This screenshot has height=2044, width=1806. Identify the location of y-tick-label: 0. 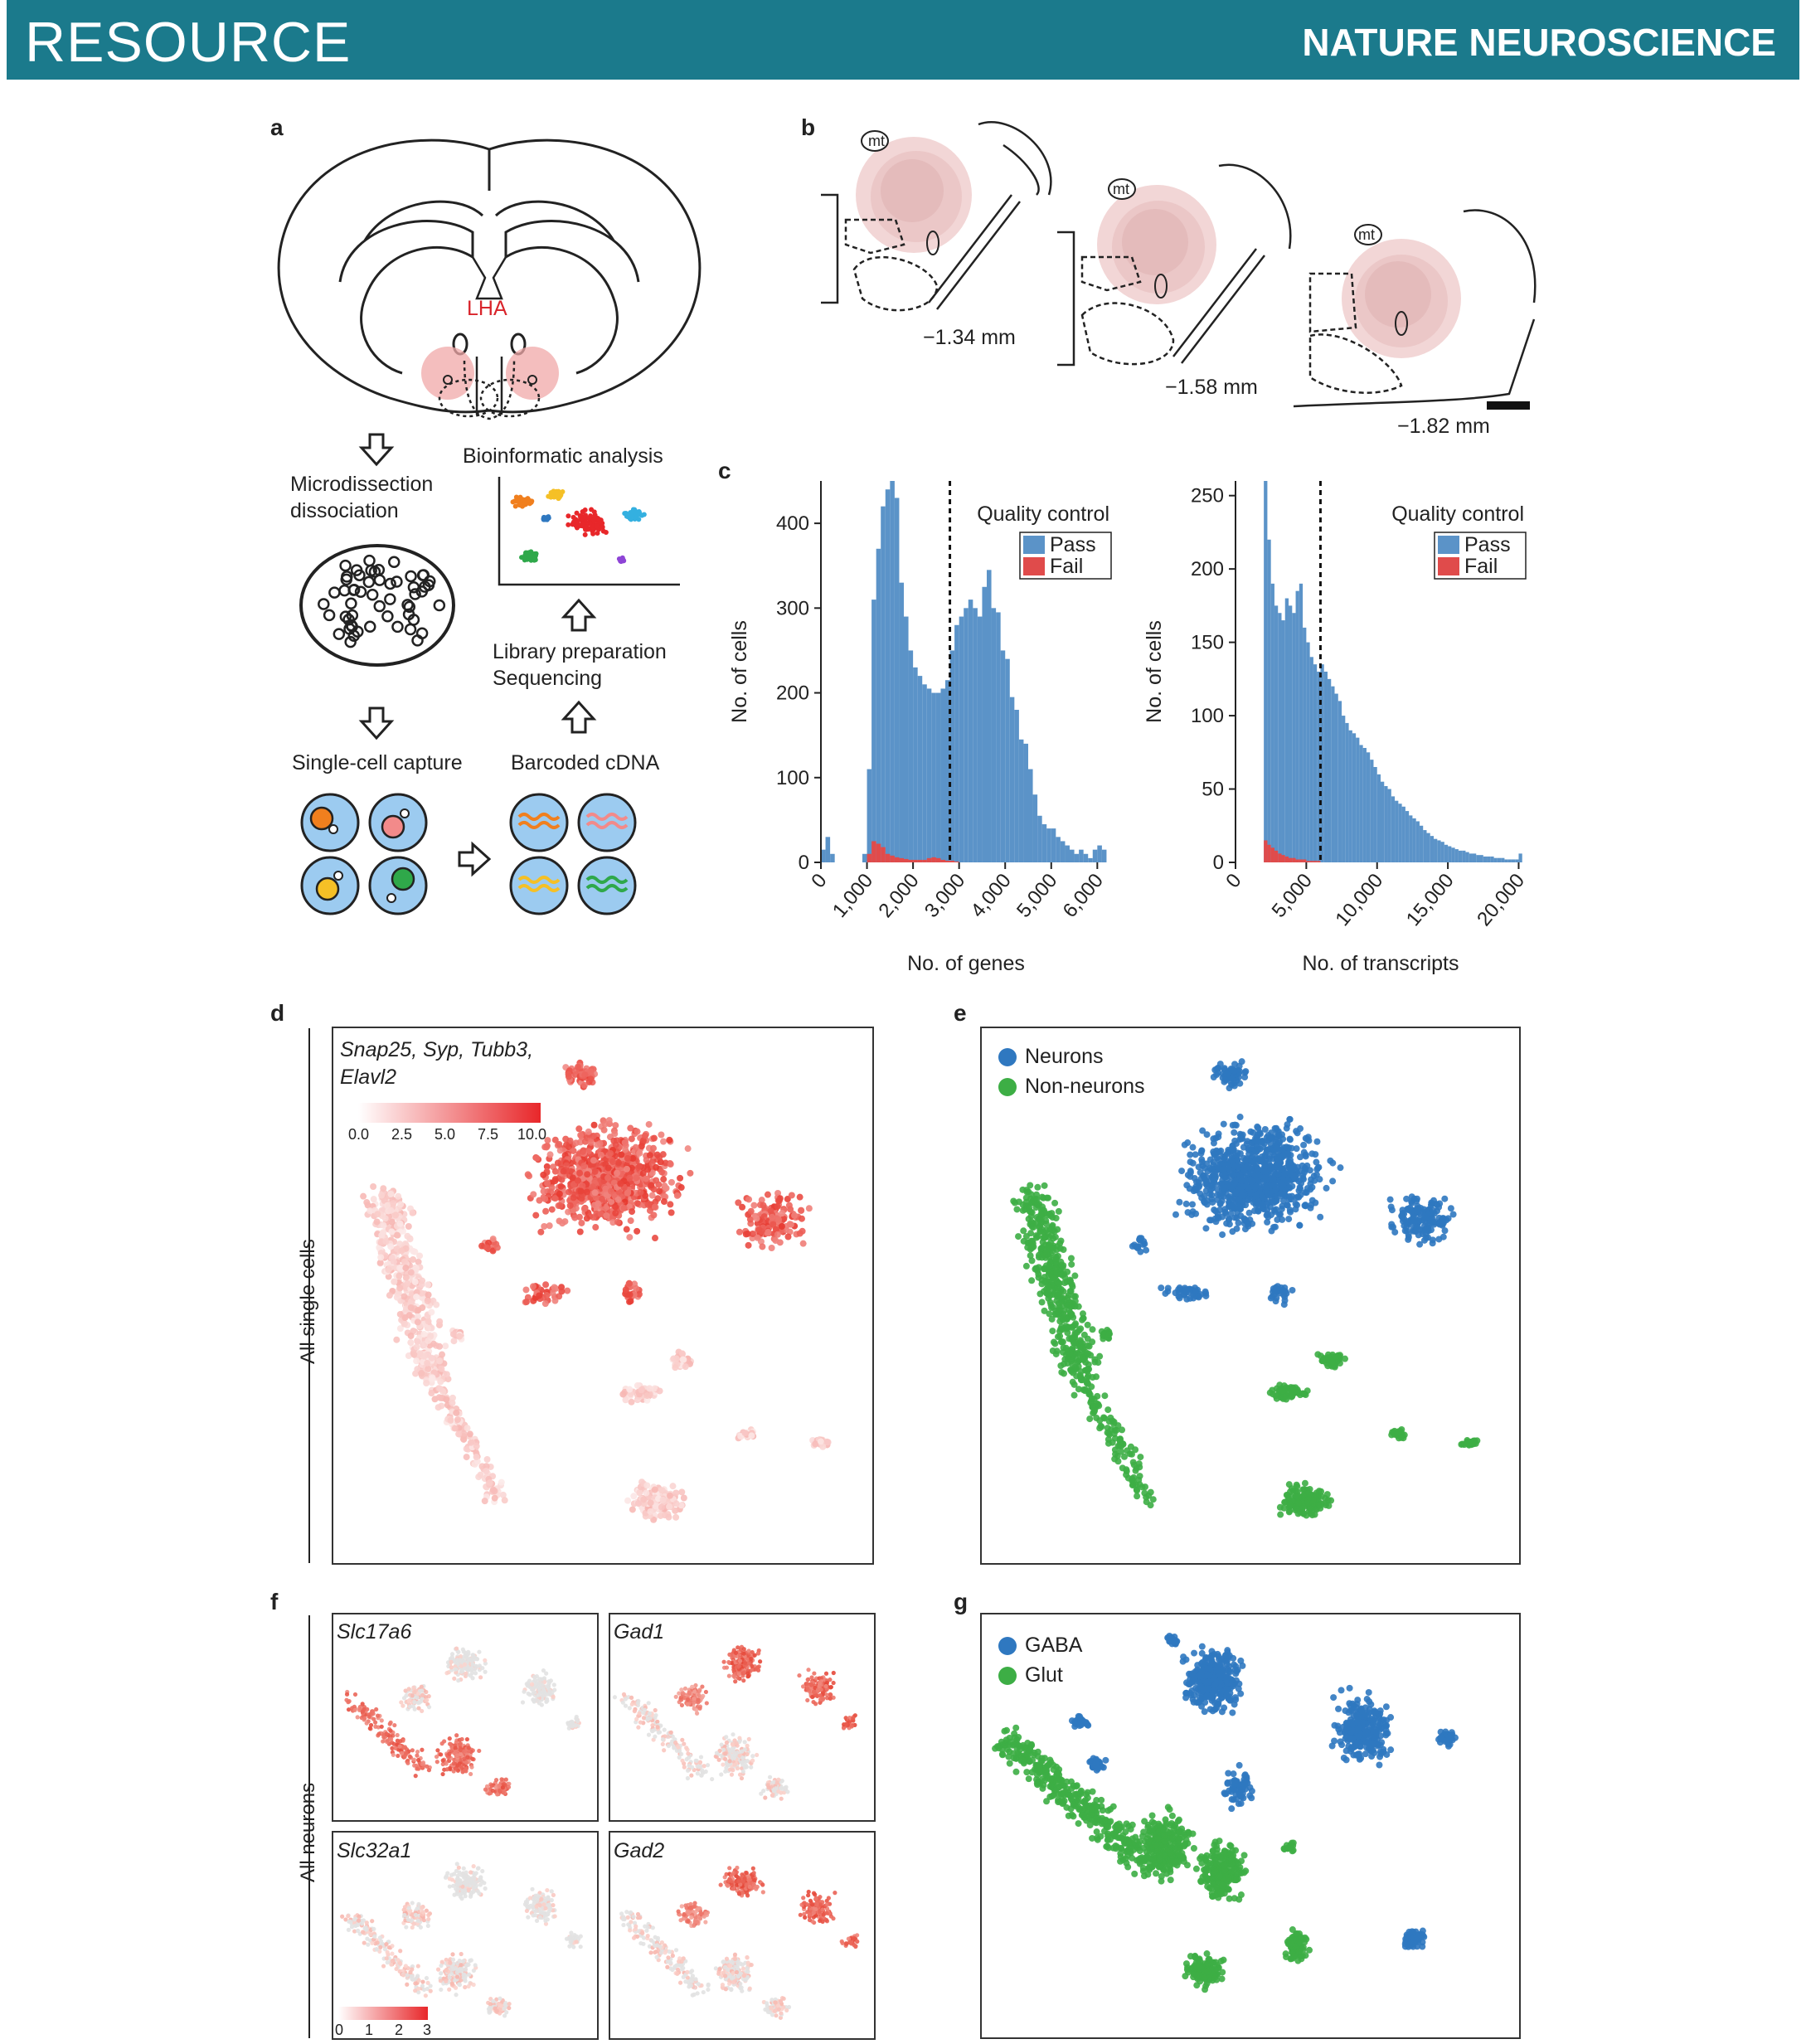
(804, 863).